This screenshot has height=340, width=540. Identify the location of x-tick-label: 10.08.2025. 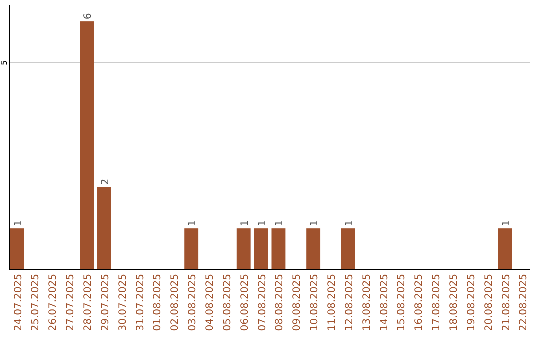
(315, 303).